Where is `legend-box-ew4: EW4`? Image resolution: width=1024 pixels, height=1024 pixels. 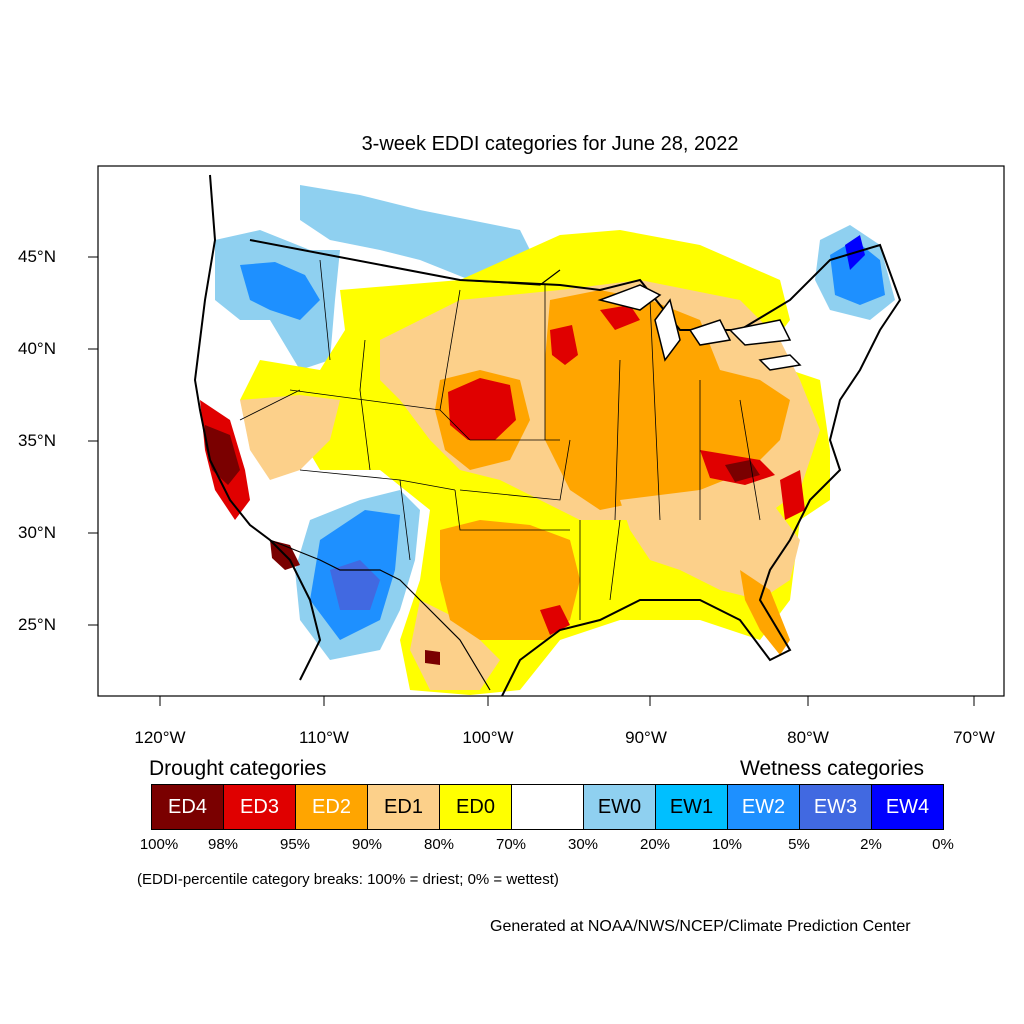 legend-box-ew4: EW4 is located at coordinates (907, 807).